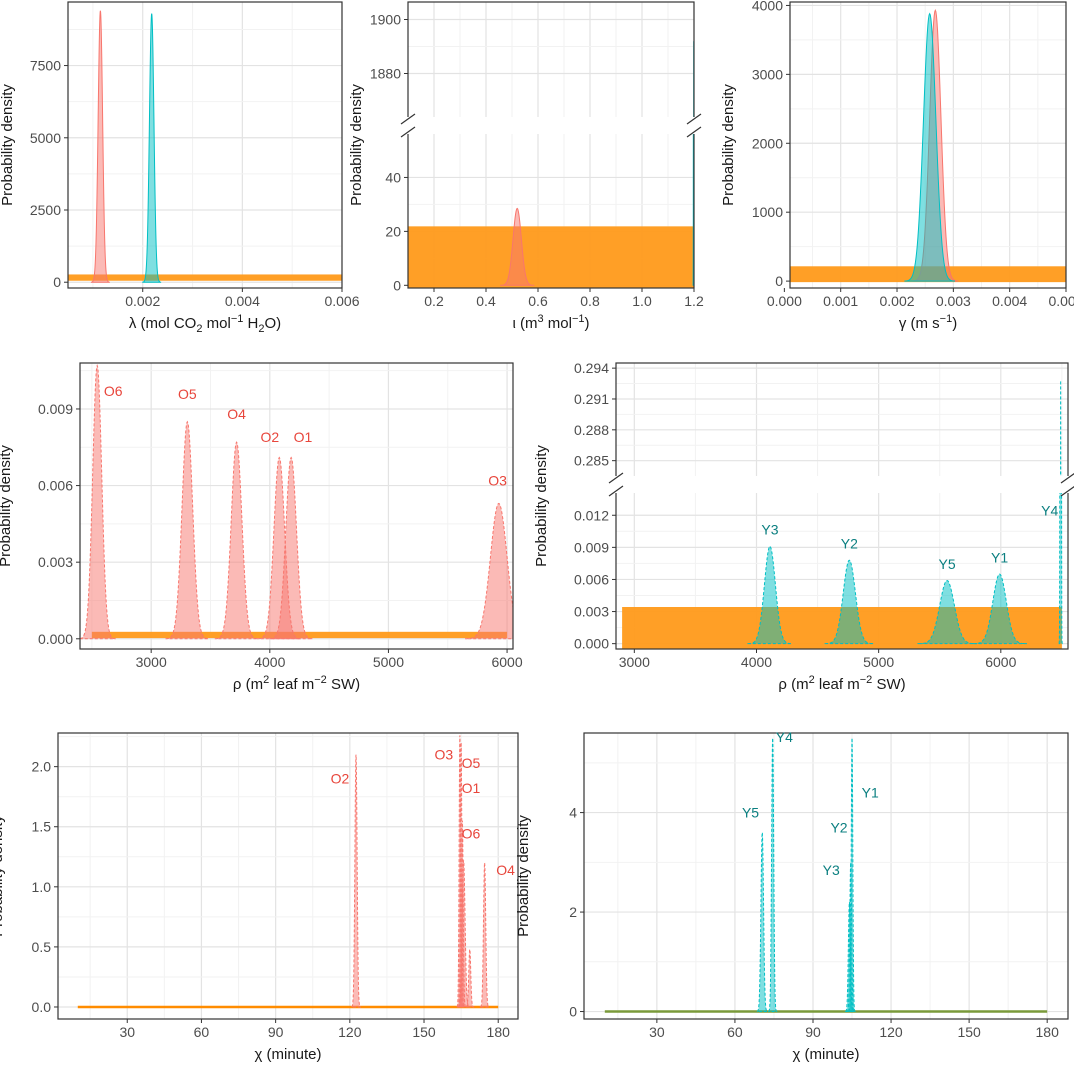  Describe the element at coordinates (767, 212) in the screenshot. I see `y-tick-label: 1000` at that location.